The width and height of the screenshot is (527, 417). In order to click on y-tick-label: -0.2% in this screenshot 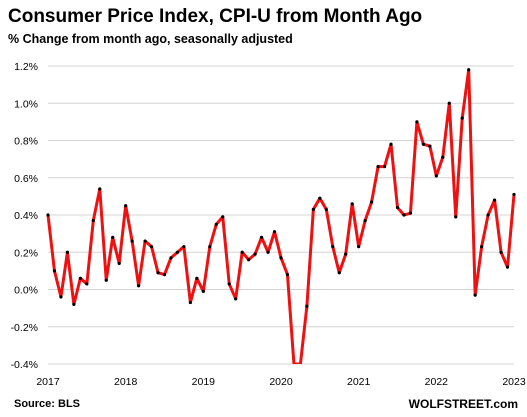, I will do `click(24, 328)`.